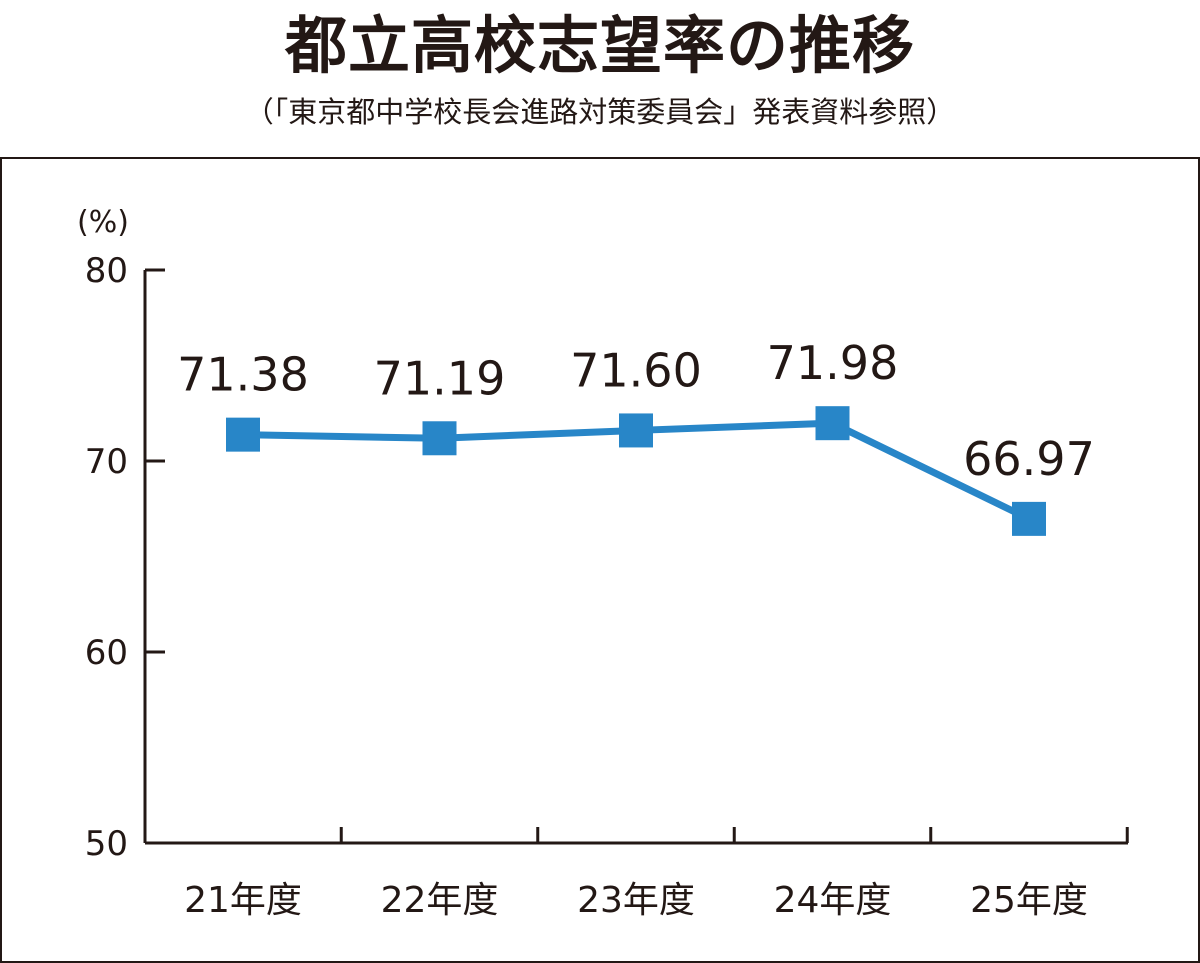 Image resolution: width=1200 pixels, height=963 pixels. I want to click on y-tick-label: 60, so click(106, 653).